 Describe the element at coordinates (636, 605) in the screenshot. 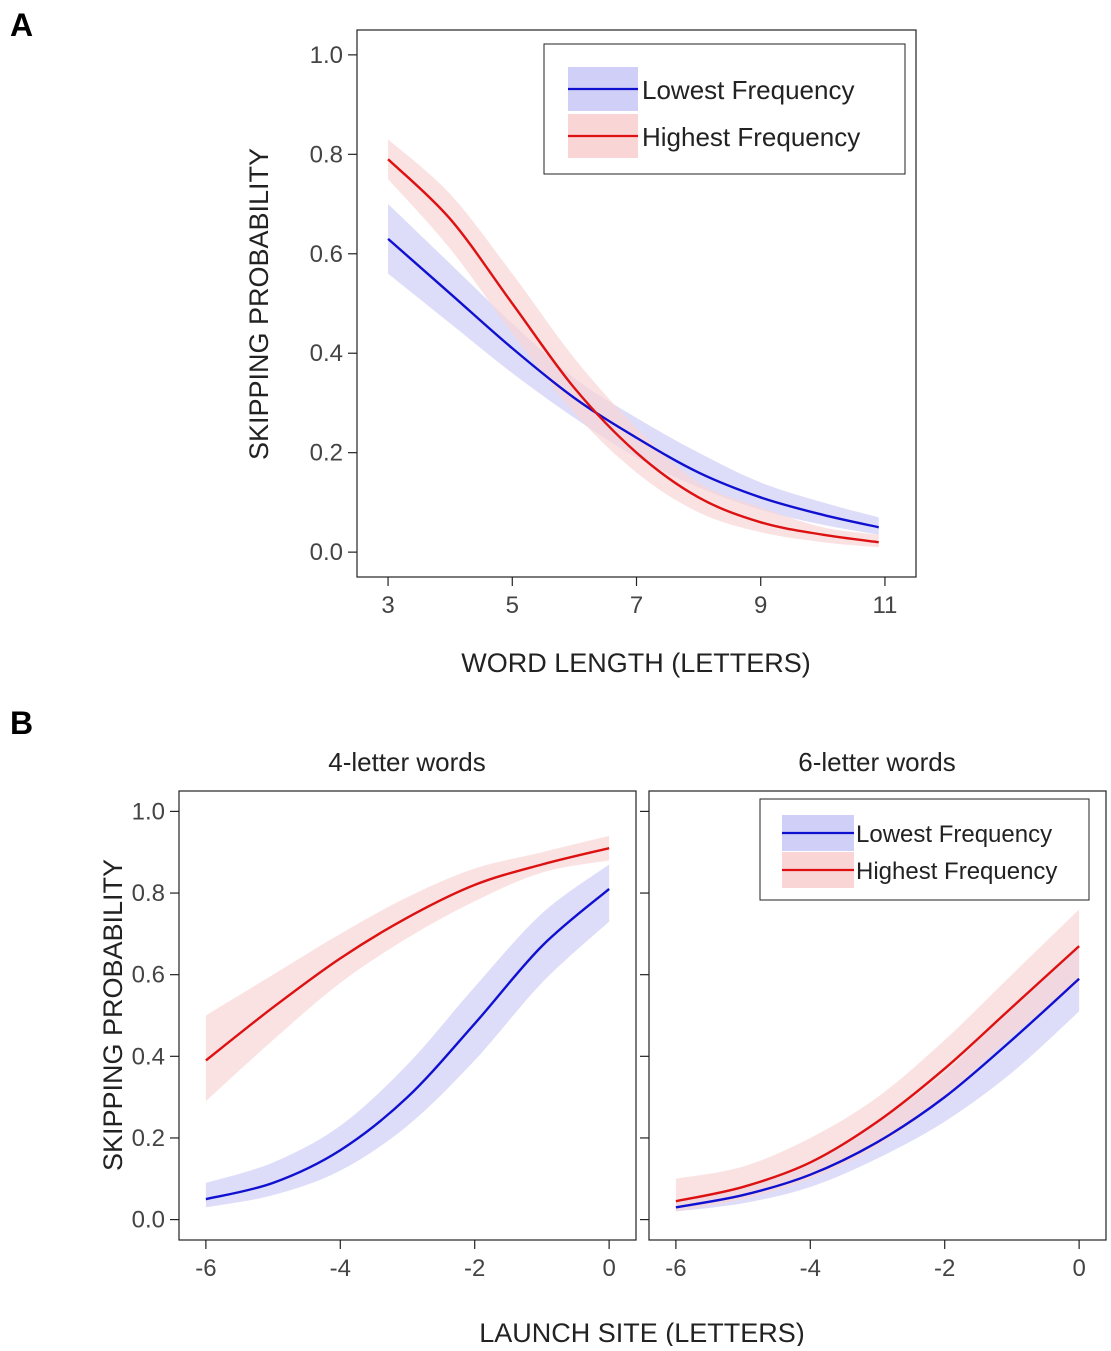

I see `x-tick-label: 7` at that location.